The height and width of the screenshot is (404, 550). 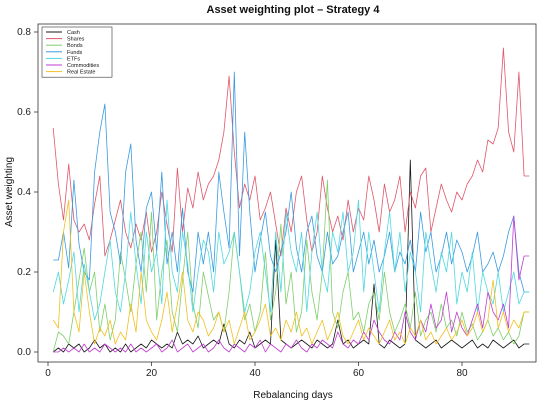 What do you see at coordinates (293, 395) in the screenshot?
I see `x-axis-title: Rebalancing days` at bounding box center [293, 395].